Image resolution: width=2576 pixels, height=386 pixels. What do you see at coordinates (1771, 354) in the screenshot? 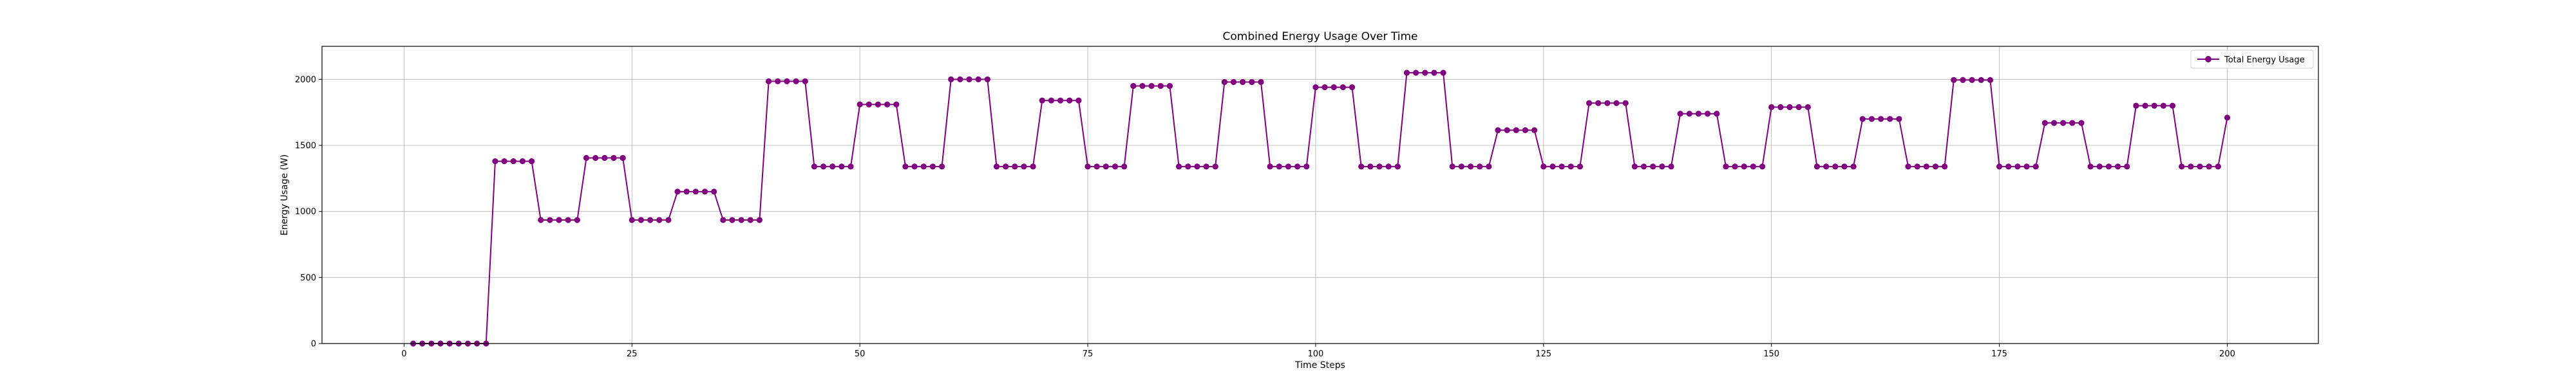
I see `x-tick-label: 150` at bounding box center [1771, 354].